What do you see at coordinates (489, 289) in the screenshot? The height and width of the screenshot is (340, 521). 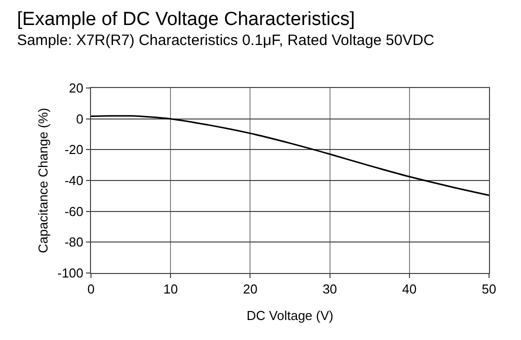 I see `x-tick-label: 50` at bounding box center [489, 289].